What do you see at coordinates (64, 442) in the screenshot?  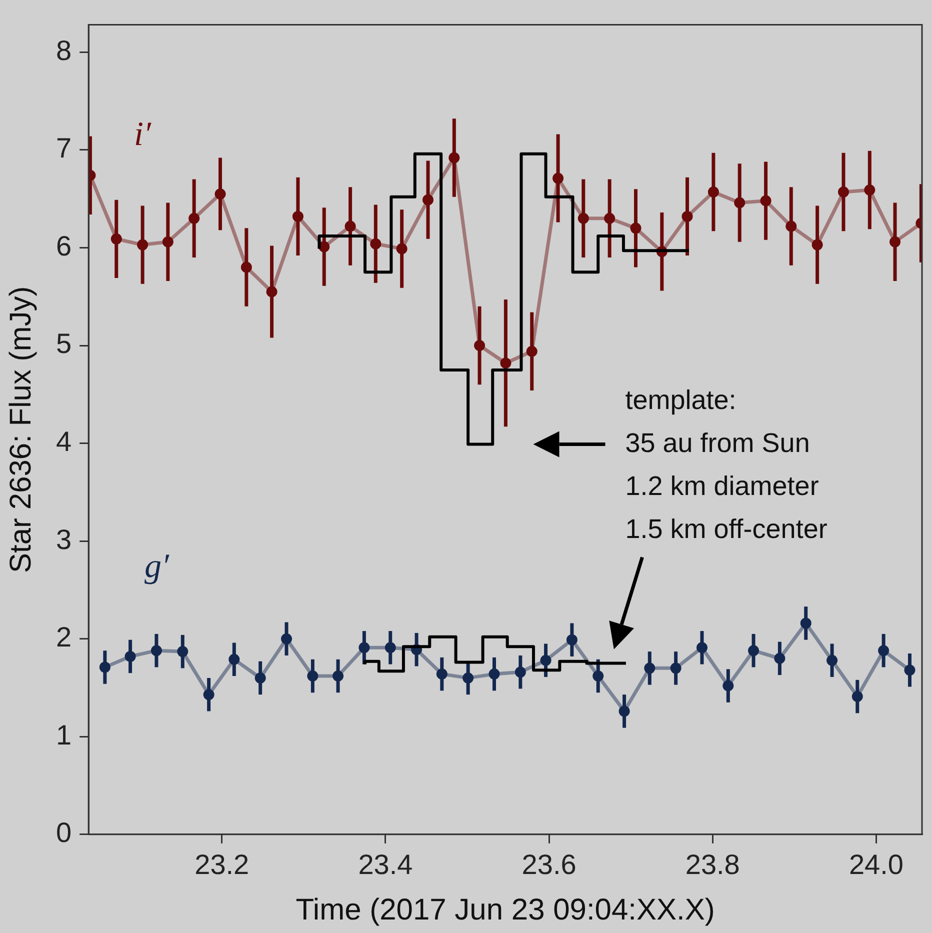 I see `y-tick-label: 4` at bounding box center [64, 442].